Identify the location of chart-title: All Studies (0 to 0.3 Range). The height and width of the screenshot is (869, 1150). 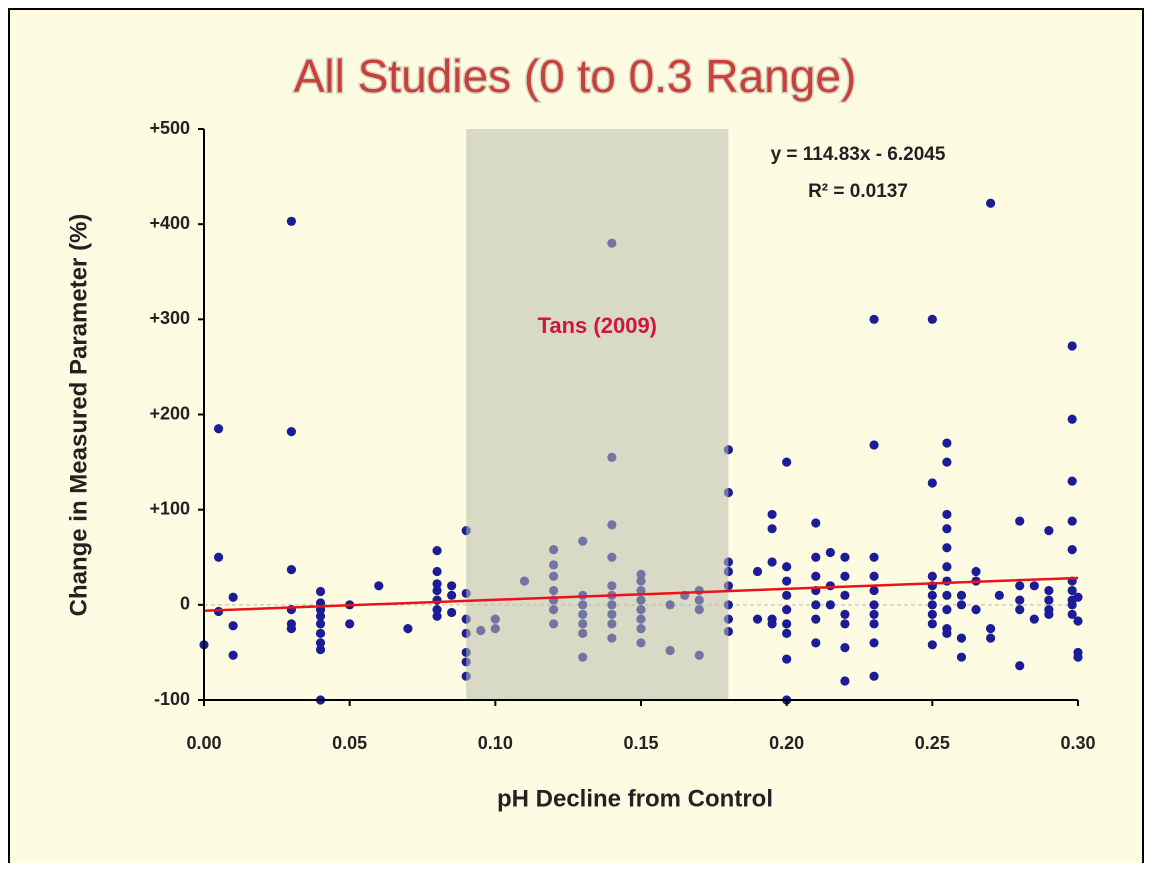
(575, 76).